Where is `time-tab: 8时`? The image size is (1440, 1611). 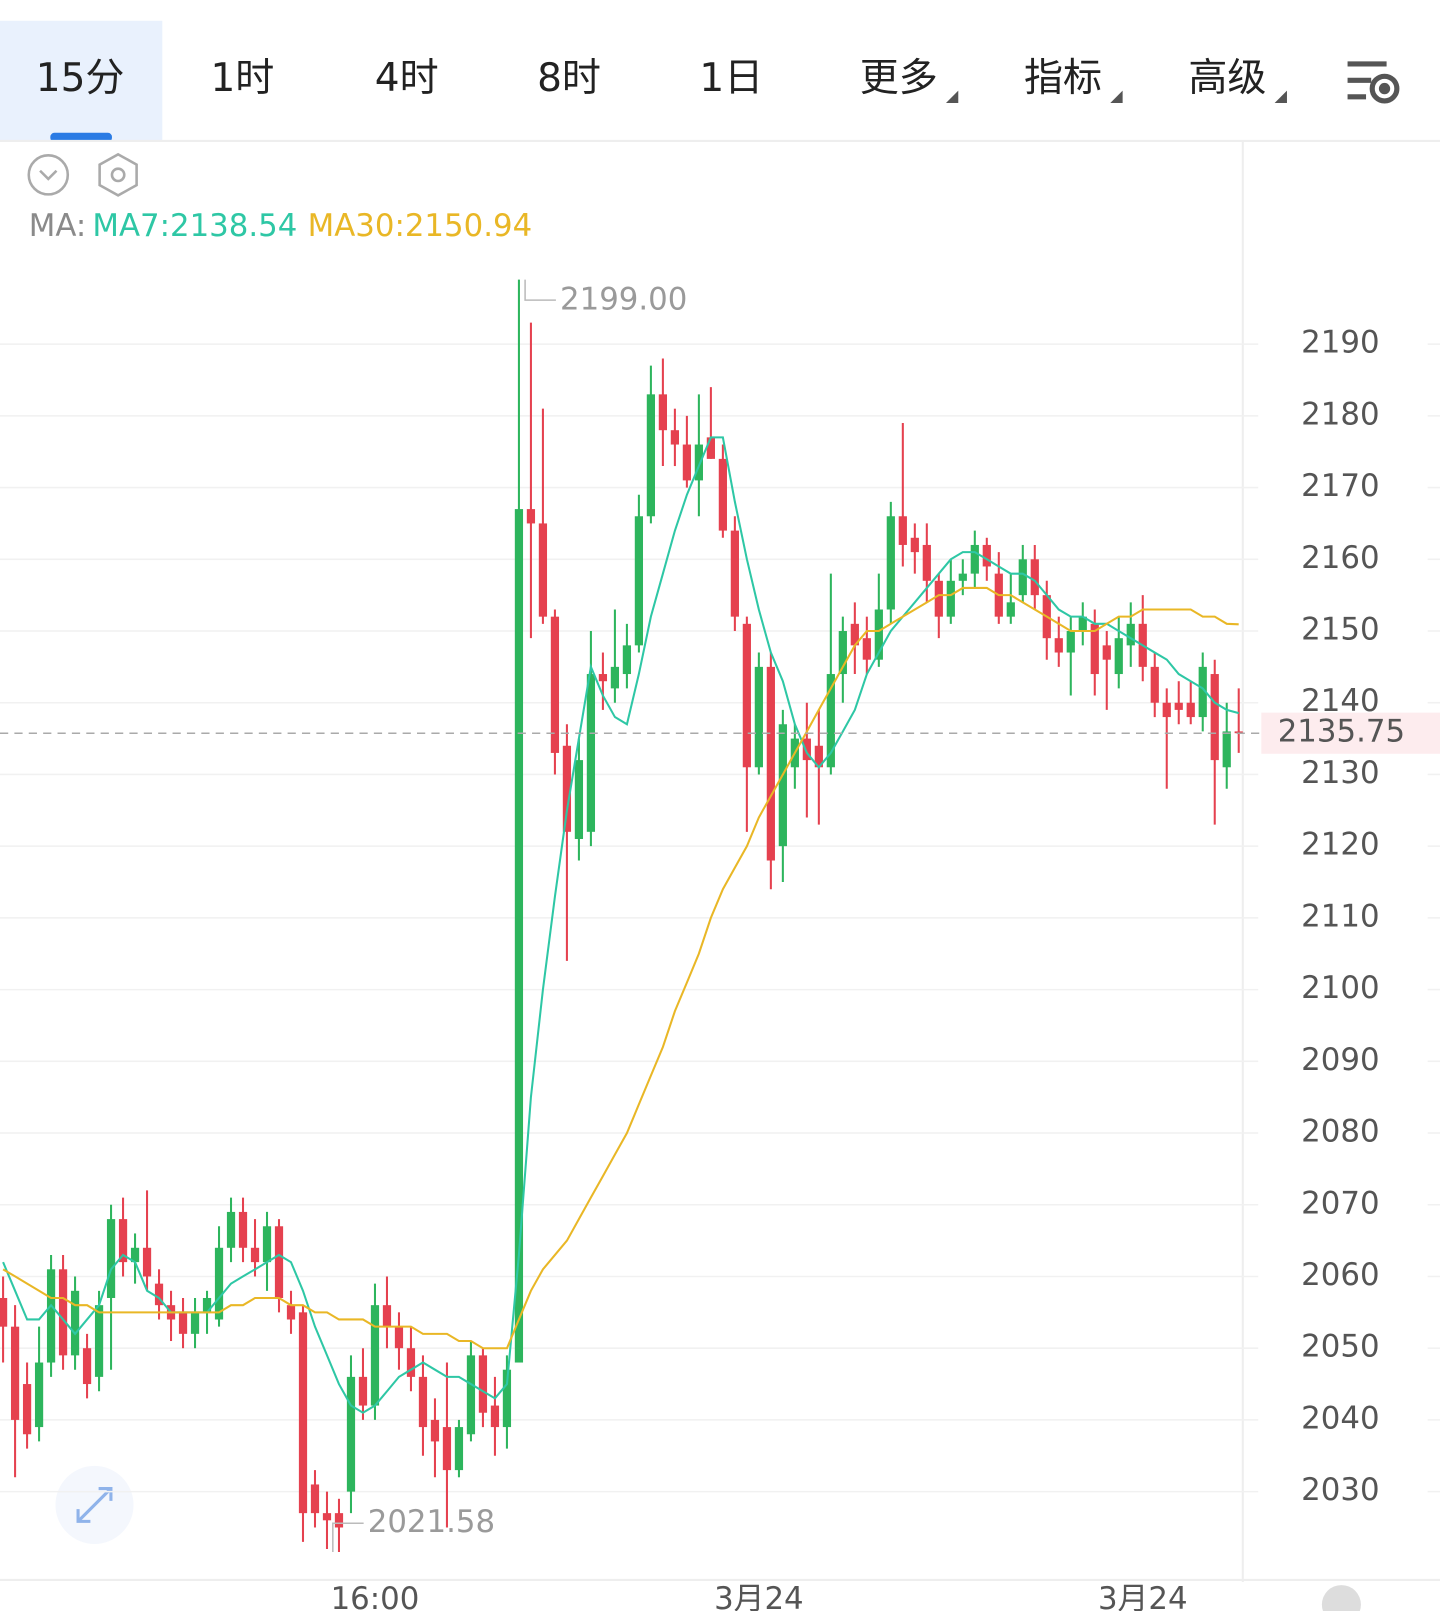
time-tab: 8时 is located at coordinates (569, 78).